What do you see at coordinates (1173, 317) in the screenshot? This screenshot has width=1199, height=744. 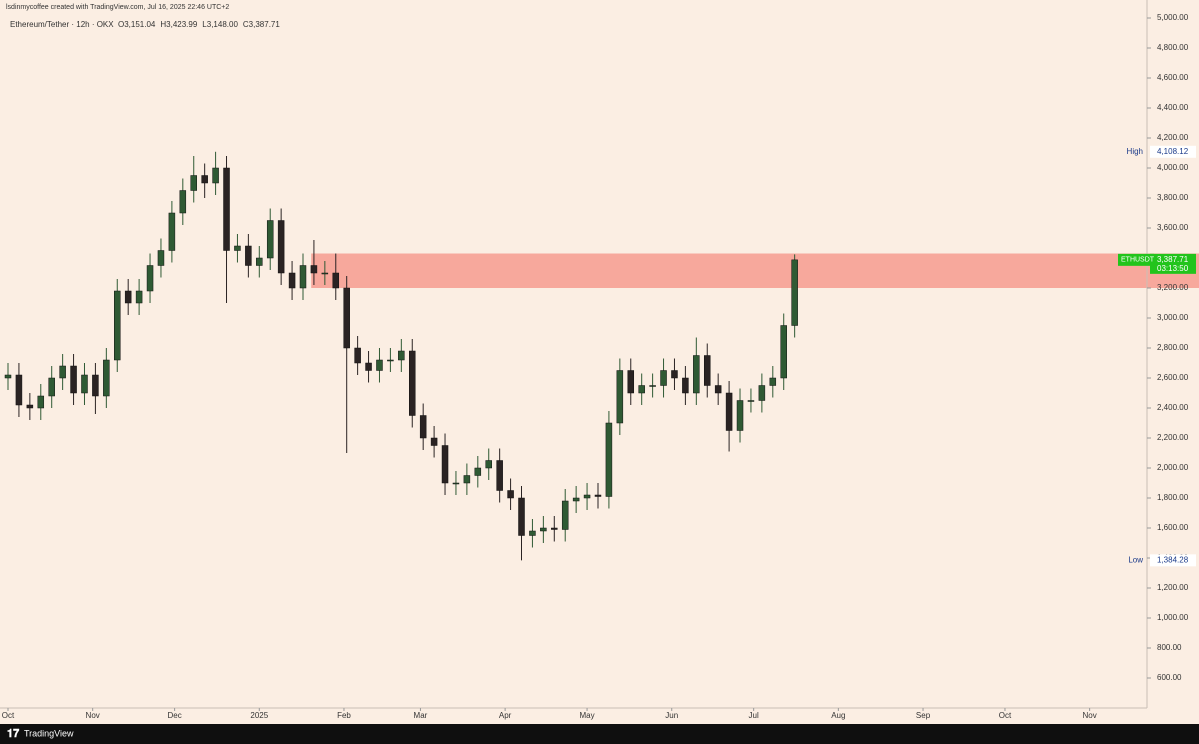 I see `y-tick-label: 3,000.00` at bounding box center [1173, 317].